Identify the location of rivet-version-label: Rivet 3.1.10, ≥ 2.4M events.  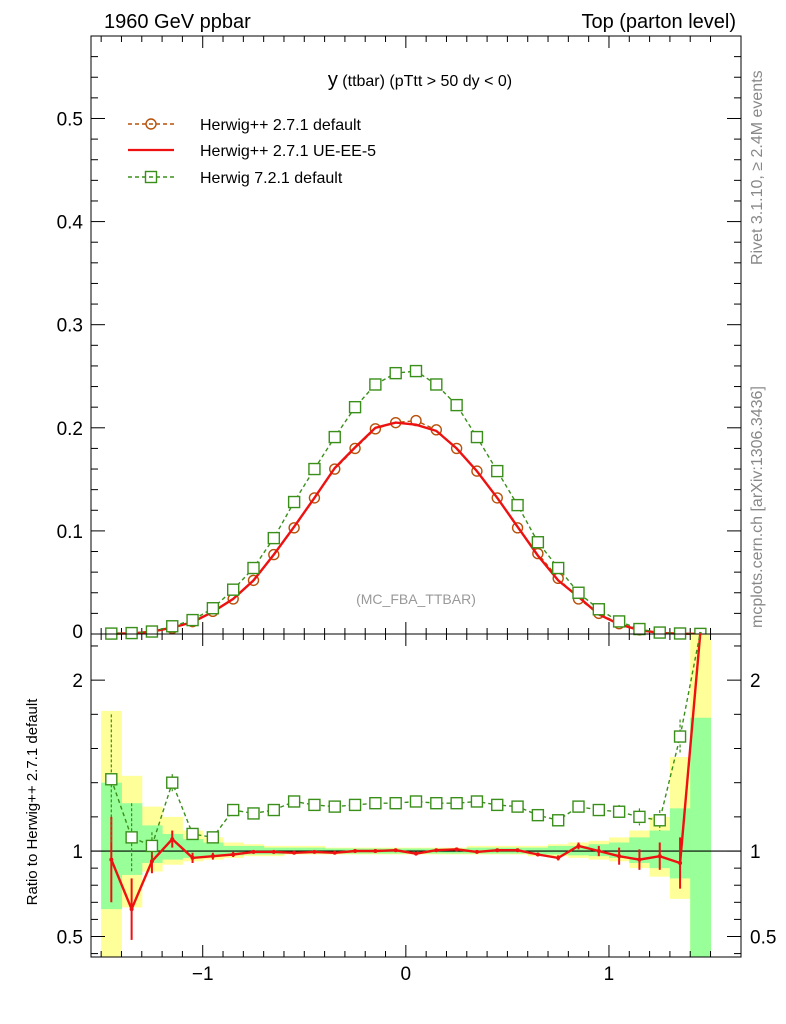
(757, 167).